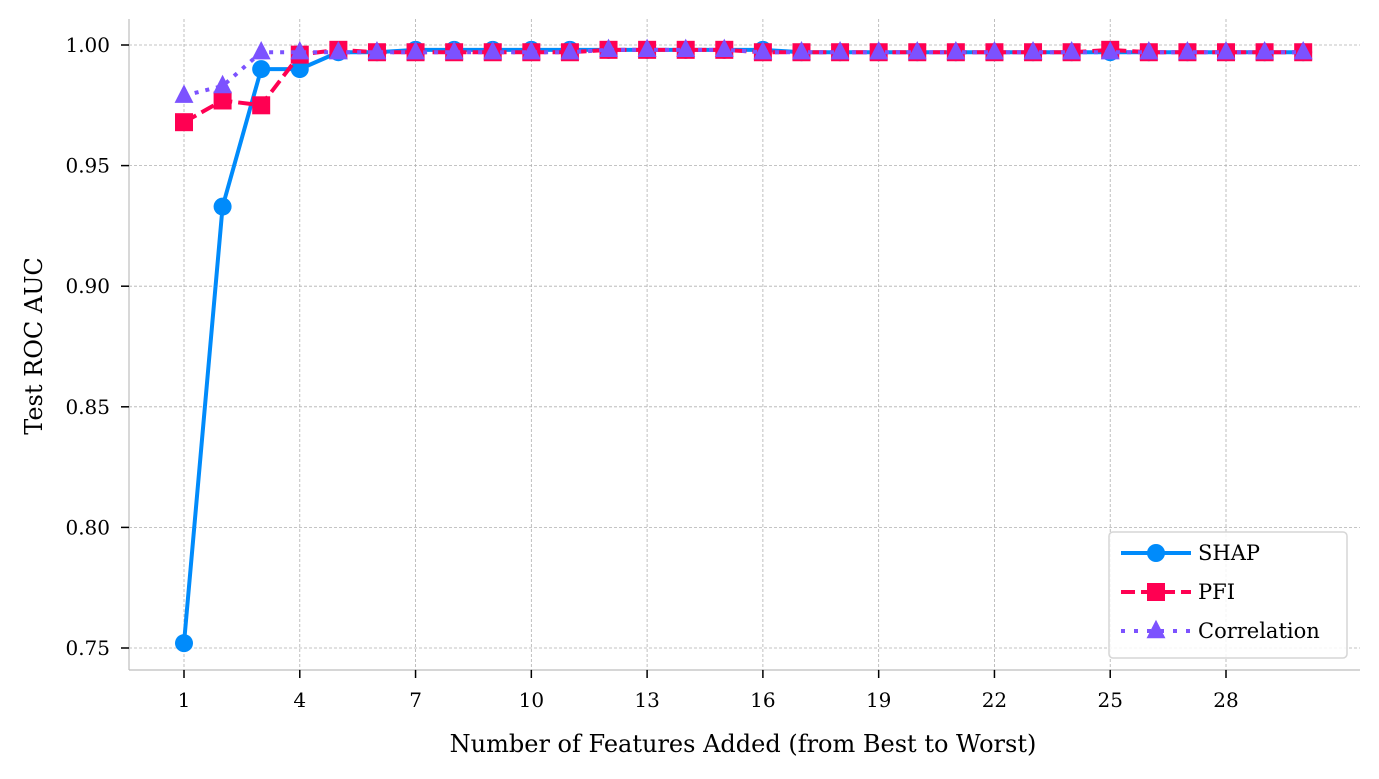 Image resolution: width=1379 pixels, height=779 pixels. What do you see at coordinates (1190, 553) in the screenshot?
I see `legend-item-shap: SHAP` at bounding box center [1190, 553].